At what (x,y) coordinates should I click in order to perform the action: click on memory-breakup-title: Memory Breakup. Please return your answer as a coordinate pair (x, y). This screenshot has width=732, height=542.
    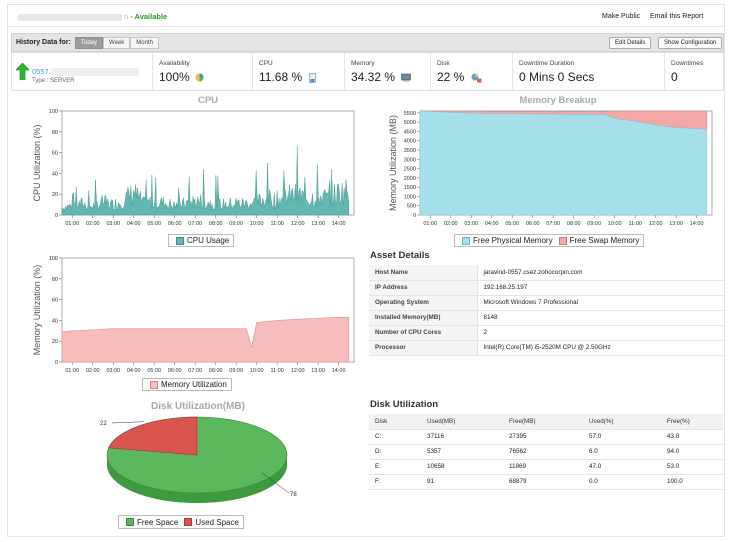
    Looking at the image, I should click on (558, 100).